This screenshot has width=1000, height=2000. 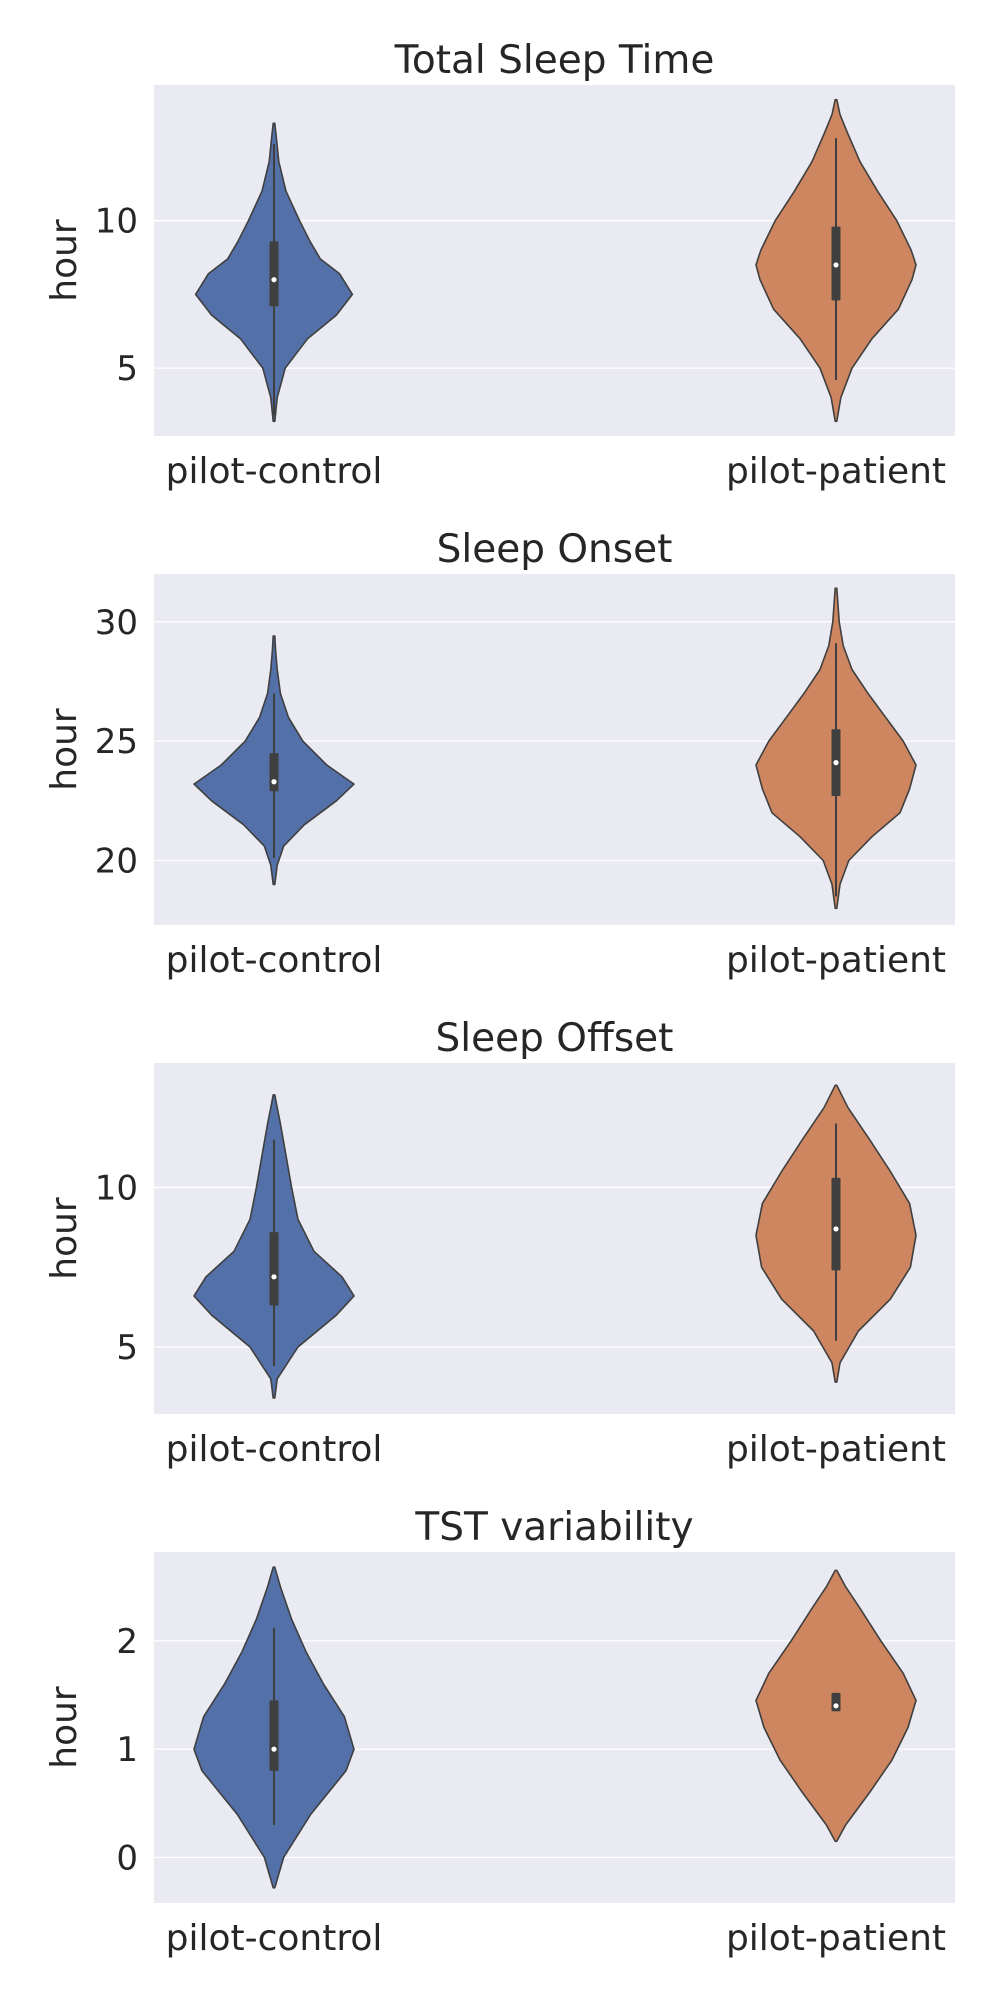 I want to click on y-tick-label: 25, so click(x=116, y=742).